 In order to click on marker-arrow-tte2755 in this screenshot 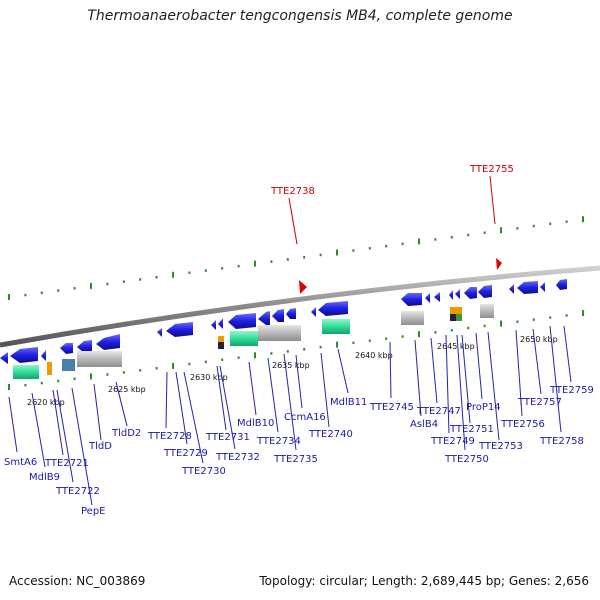, I will do `click(499, 264)`.